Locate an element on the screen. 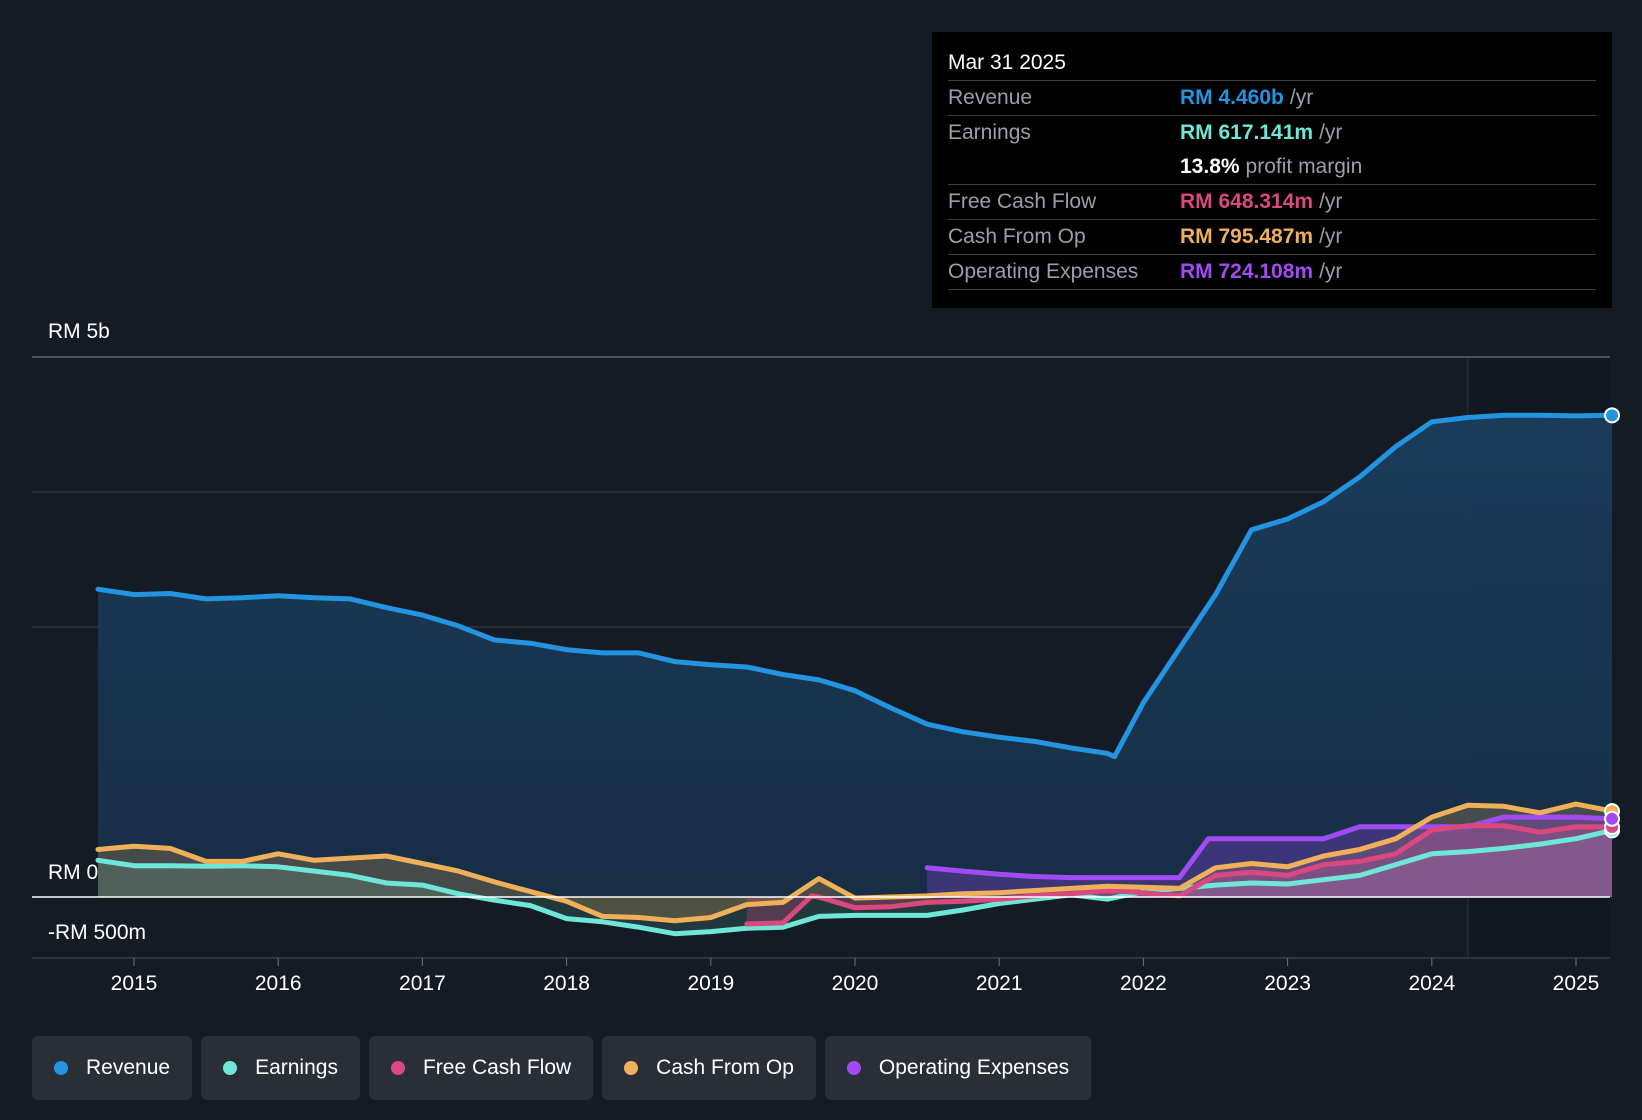 The height and width of the screenshot is (1120, 1642). x-tick-label: 2016 is located at coordinates (278, 983).